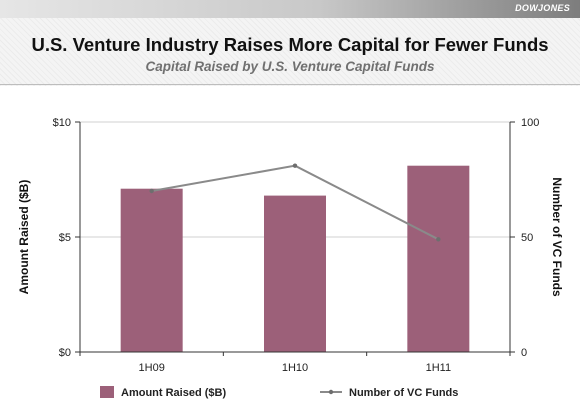 Image resolution: width=580 pixels, height=419 pixels. What do you see at coordinates (290, 9) in the screenshot?
I see `top-bar: DOWJONES` at bounding box center [290, 9].